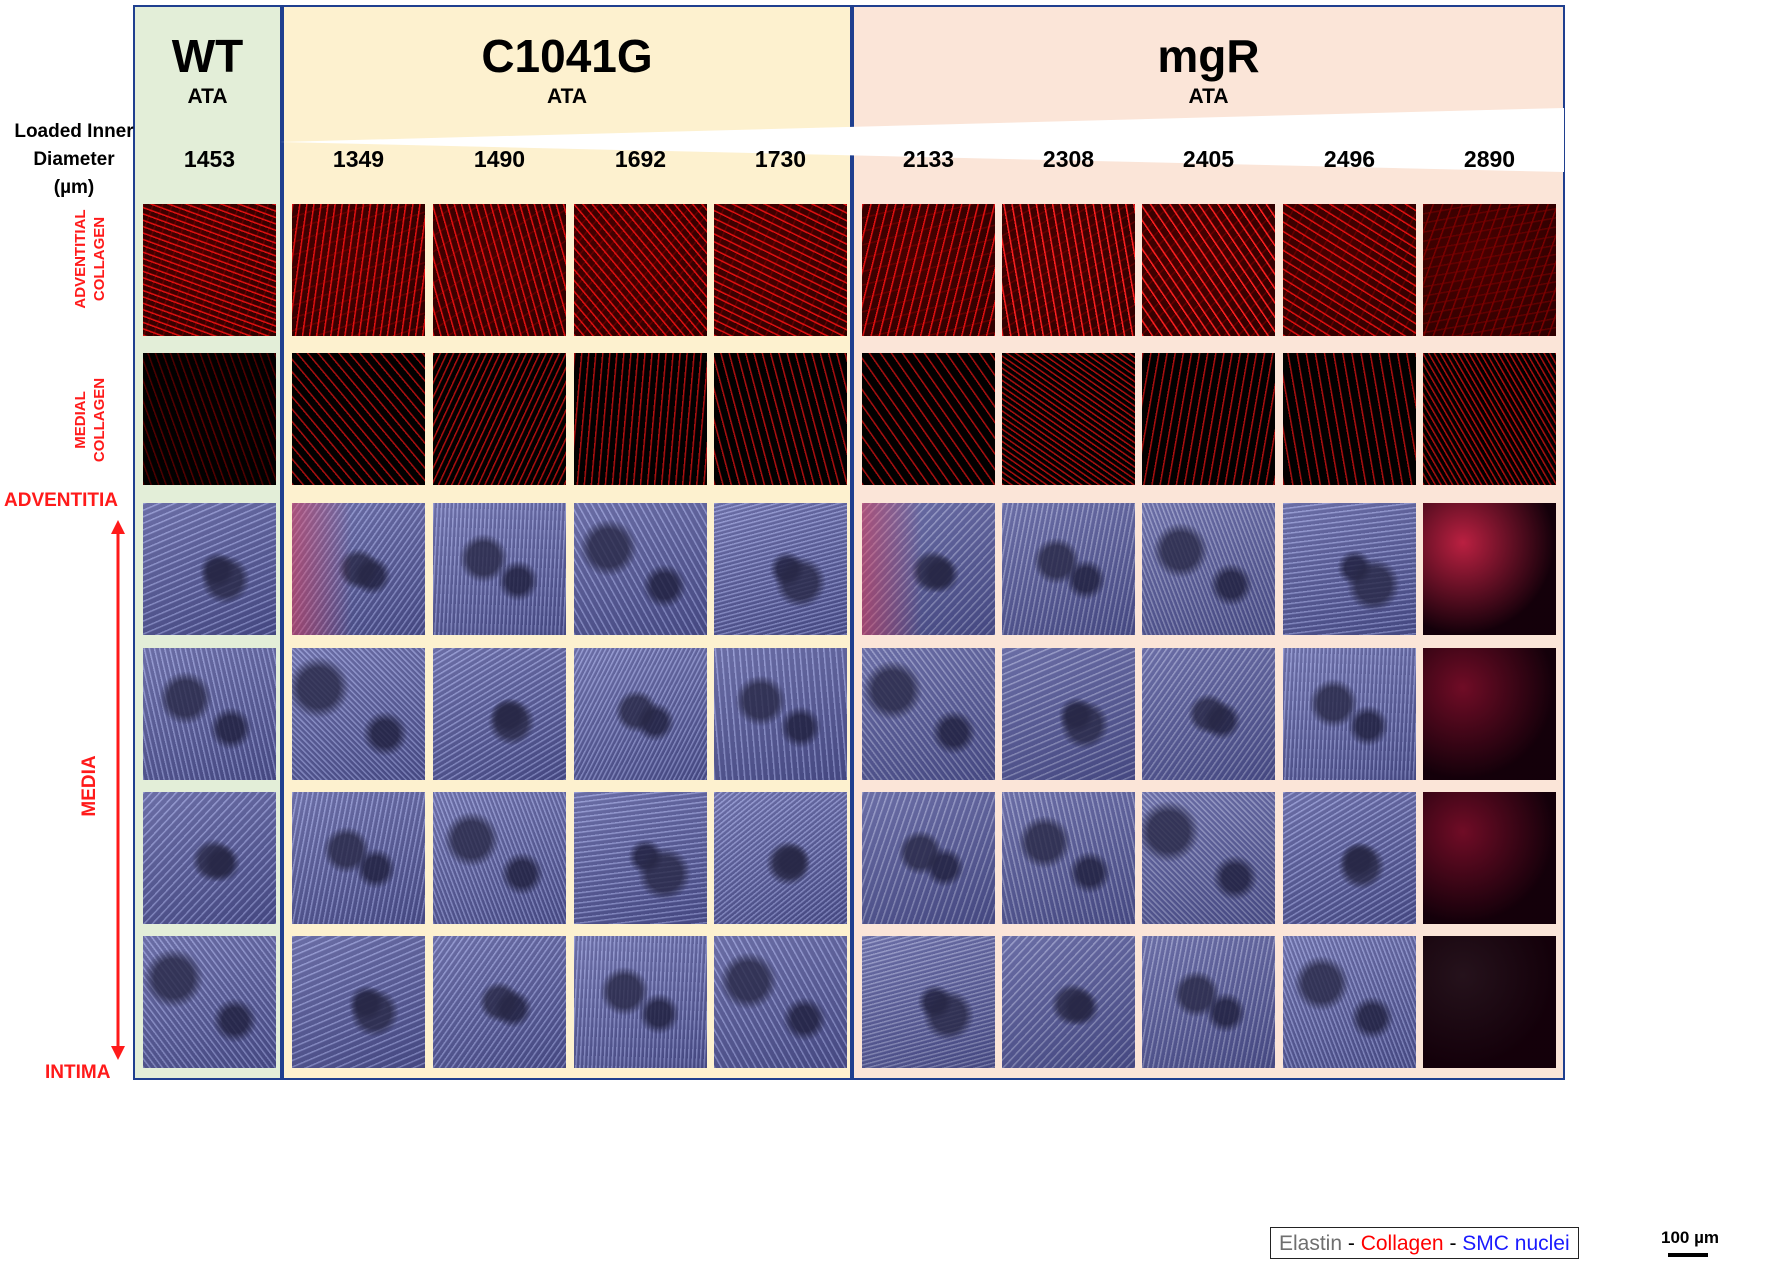  I want to click on row-label-medial-line-1: MEDIAL, so click(80, 420).